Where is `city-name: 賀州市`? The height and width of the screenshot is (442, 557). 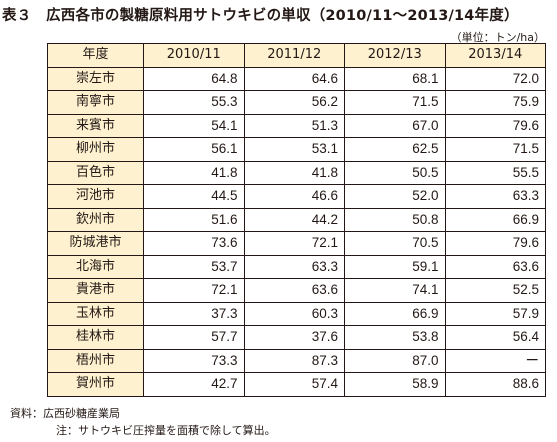 city-name: 賀州市 is located at coordinates (95, 384).